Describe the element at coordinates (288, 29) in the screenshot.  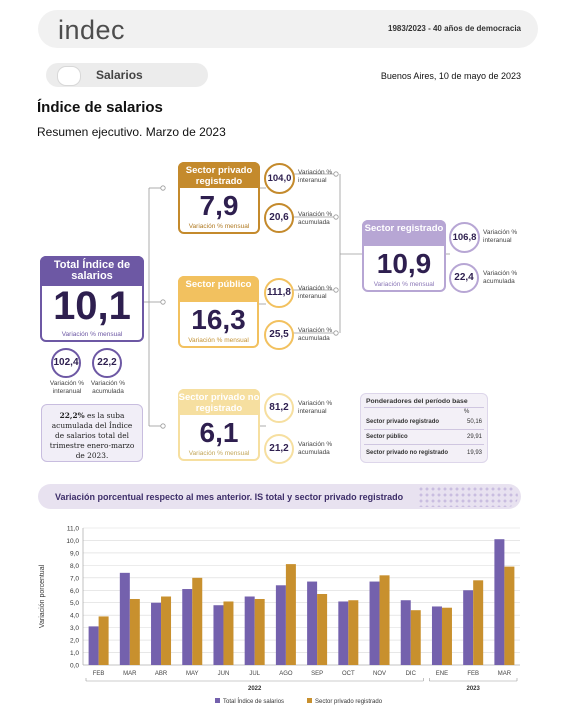
I see `header-bar` at that location.